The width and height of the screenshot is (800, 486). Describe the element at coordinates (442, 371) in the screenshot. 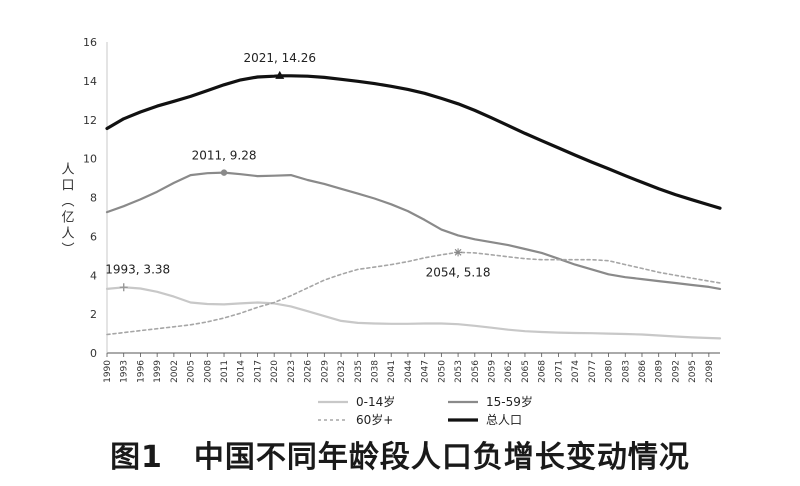

I see `x-tick-label: 2050` at that location.